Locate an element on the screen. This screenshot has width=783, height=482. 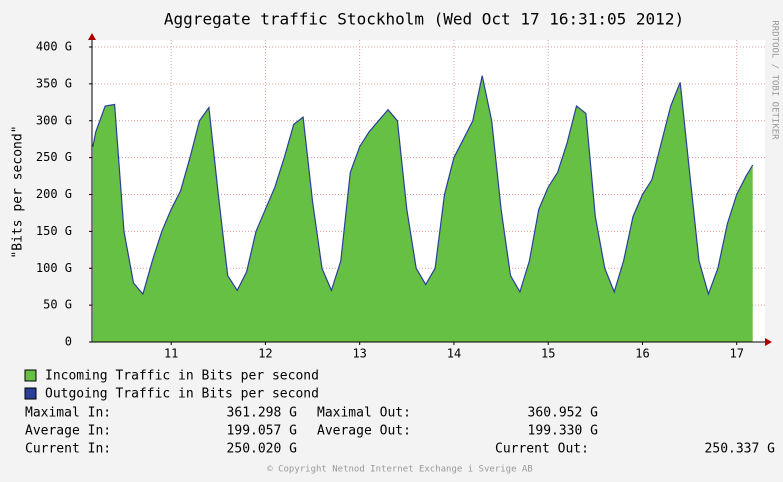
stat-value: 360.952 G is located at coordinates (563, 413).